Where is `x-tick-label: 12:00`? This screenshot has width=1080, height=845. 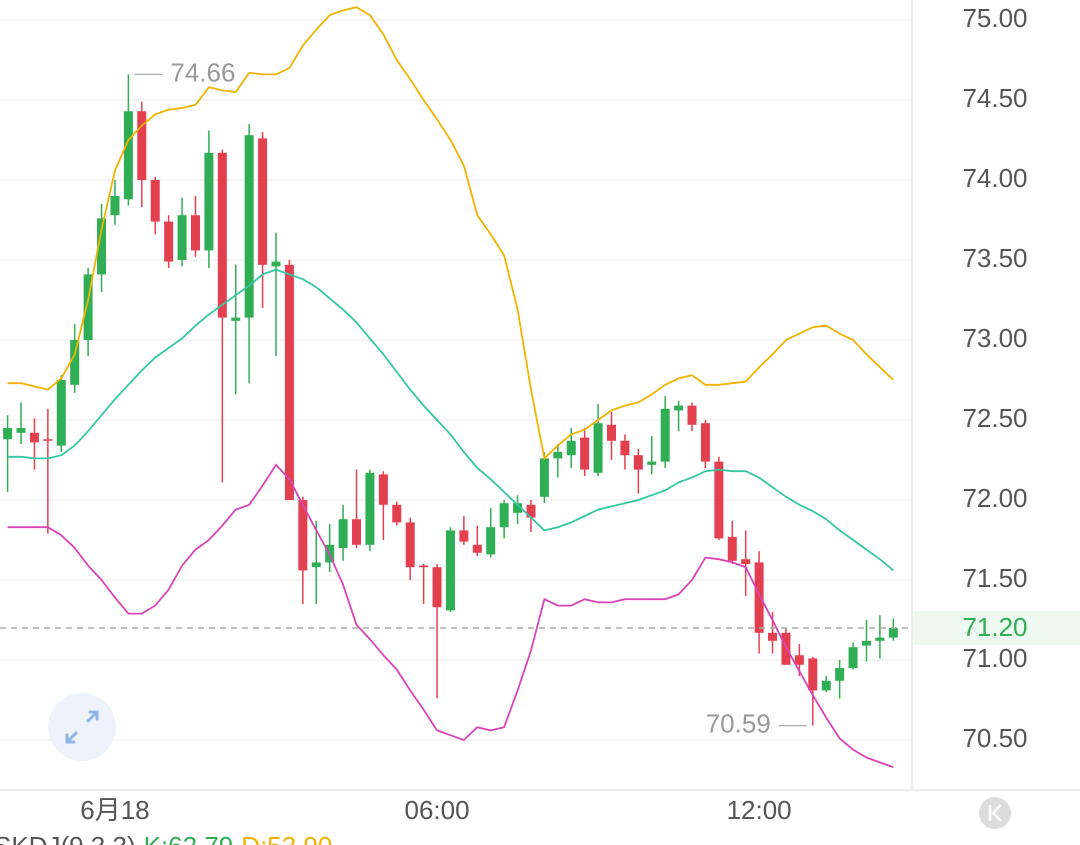 x-tick-label: 12:00 is located at coordinates (759, 810).